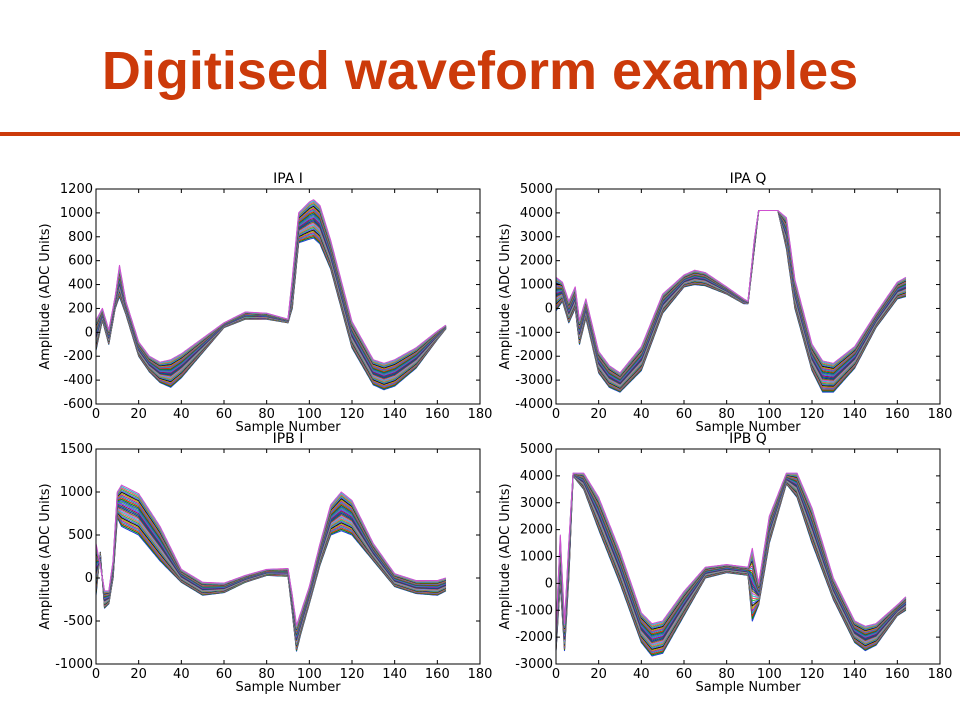 This screenshot has height=720, width=960. I want to click on ipb-i-x-tick-label: 120, so click(352, 674).